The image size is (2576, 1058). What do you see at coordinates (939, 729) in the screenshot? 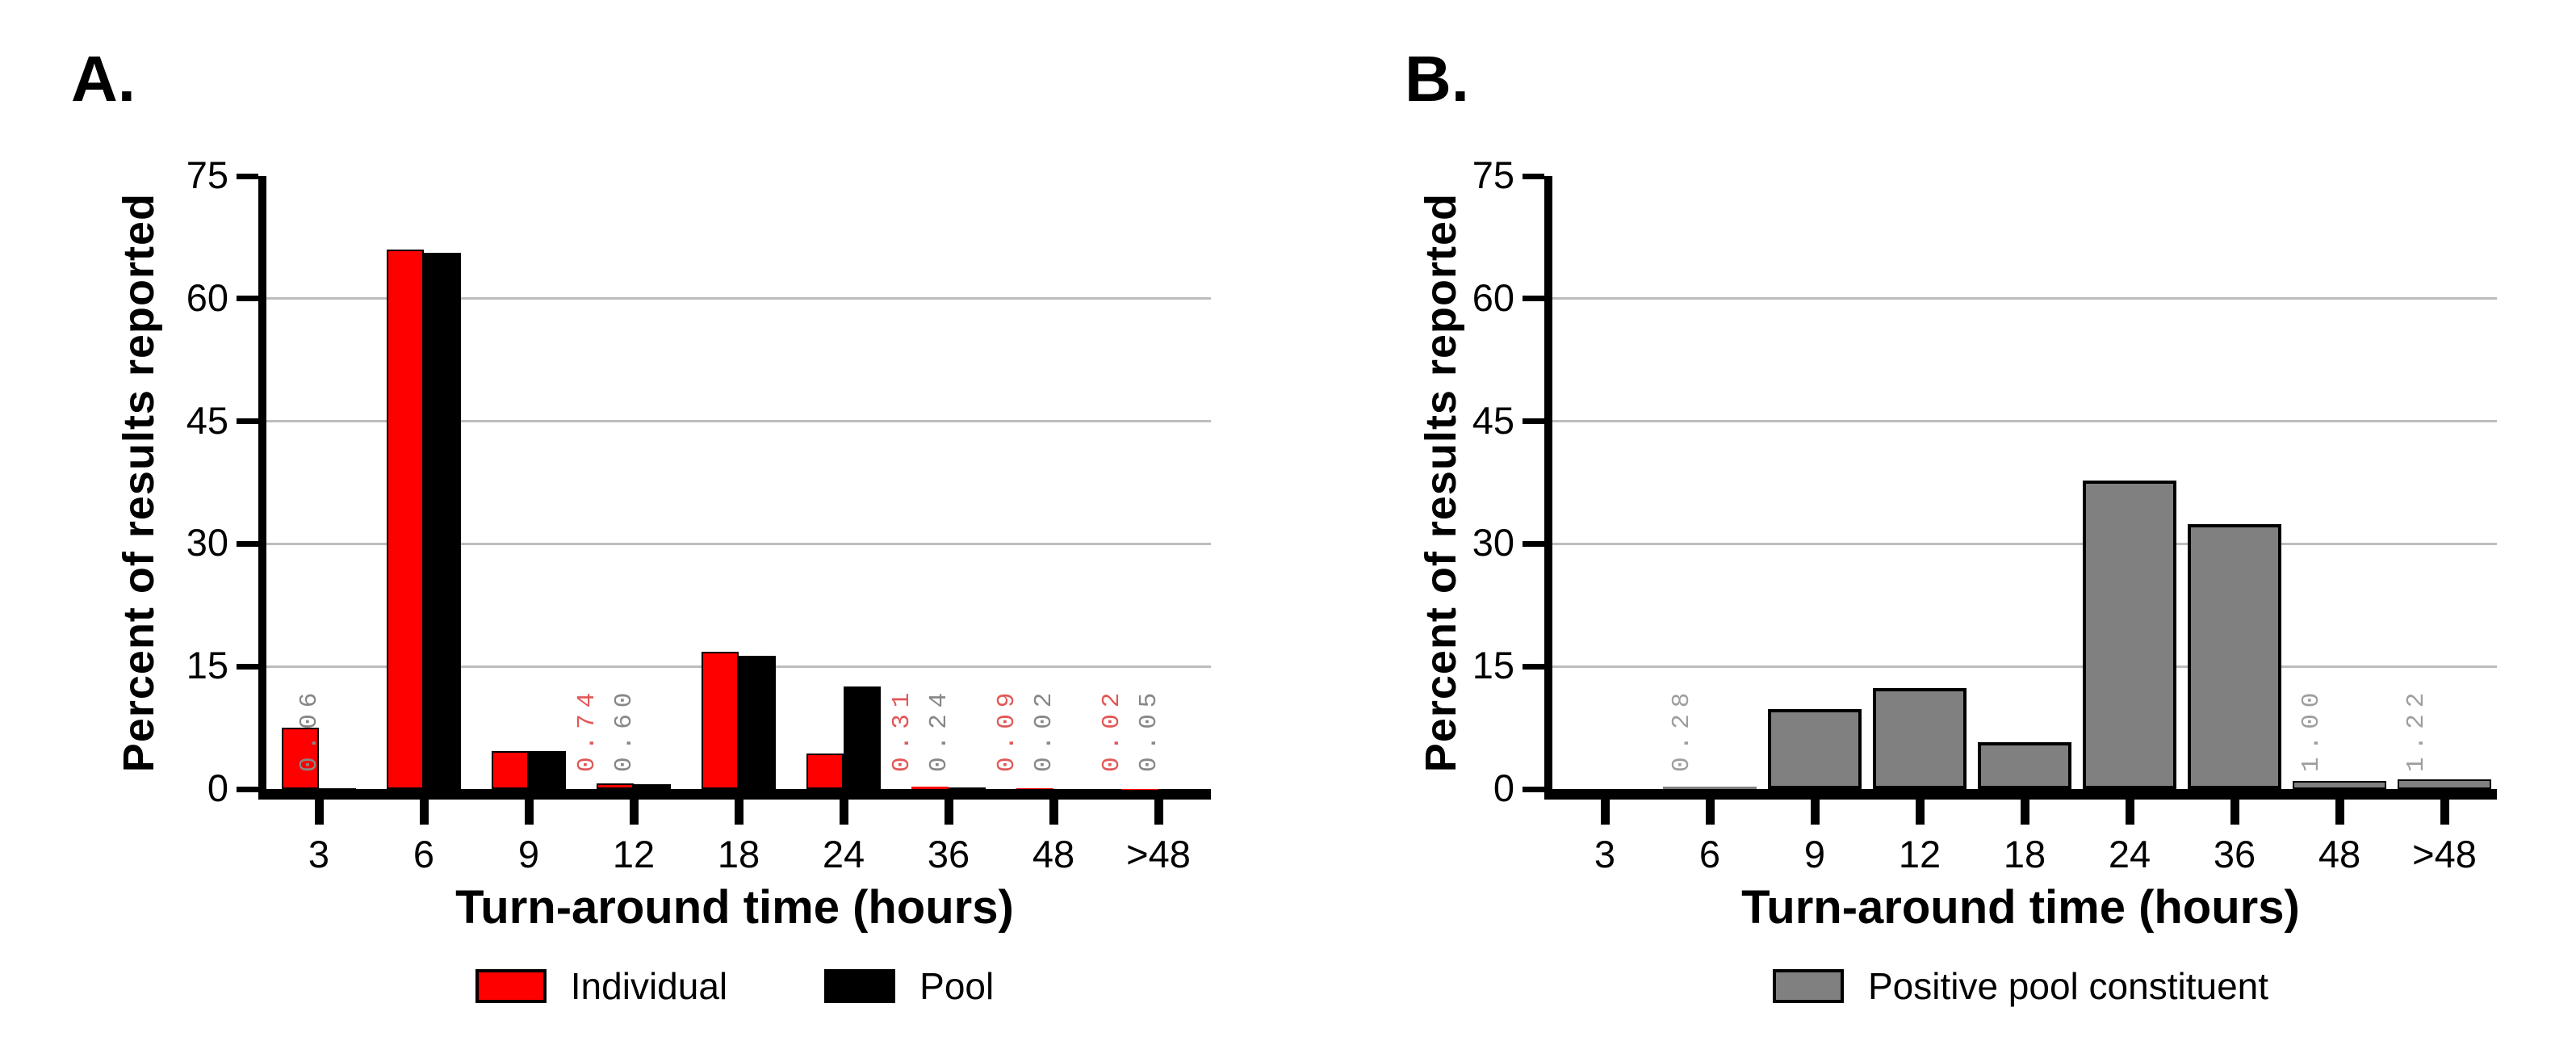
I see `bar-value-label-36-right: 0.24` at bounding box center [939, 729].